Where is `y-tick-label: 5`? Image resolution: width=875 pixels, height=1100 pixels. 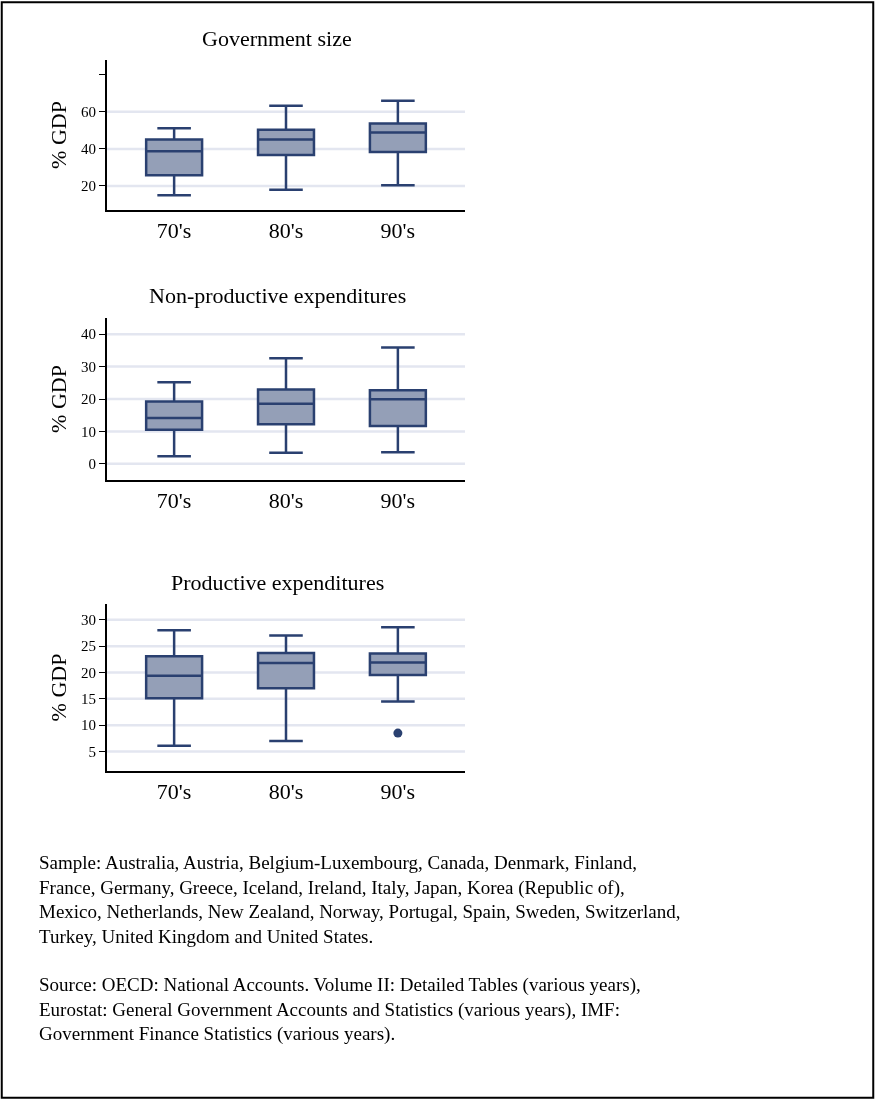 y-tick-label: 5 is located at coordinates (92, 751).